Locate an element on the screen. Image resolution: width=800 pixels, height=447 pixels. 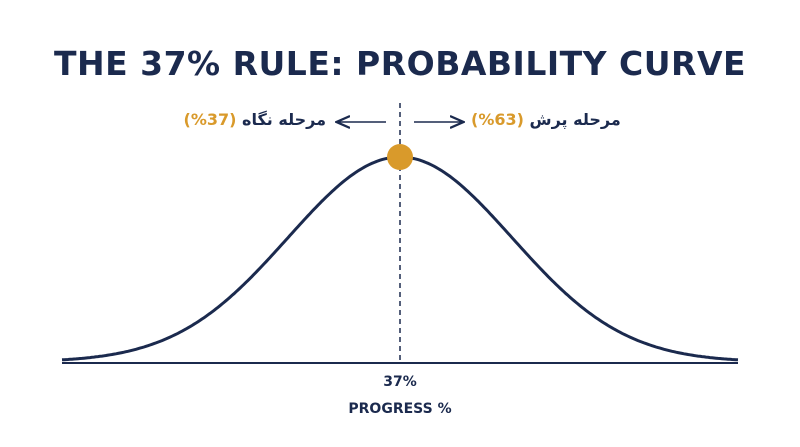
left-phase: مرحله نگاه (%37) is located at coordinates (255, 119).